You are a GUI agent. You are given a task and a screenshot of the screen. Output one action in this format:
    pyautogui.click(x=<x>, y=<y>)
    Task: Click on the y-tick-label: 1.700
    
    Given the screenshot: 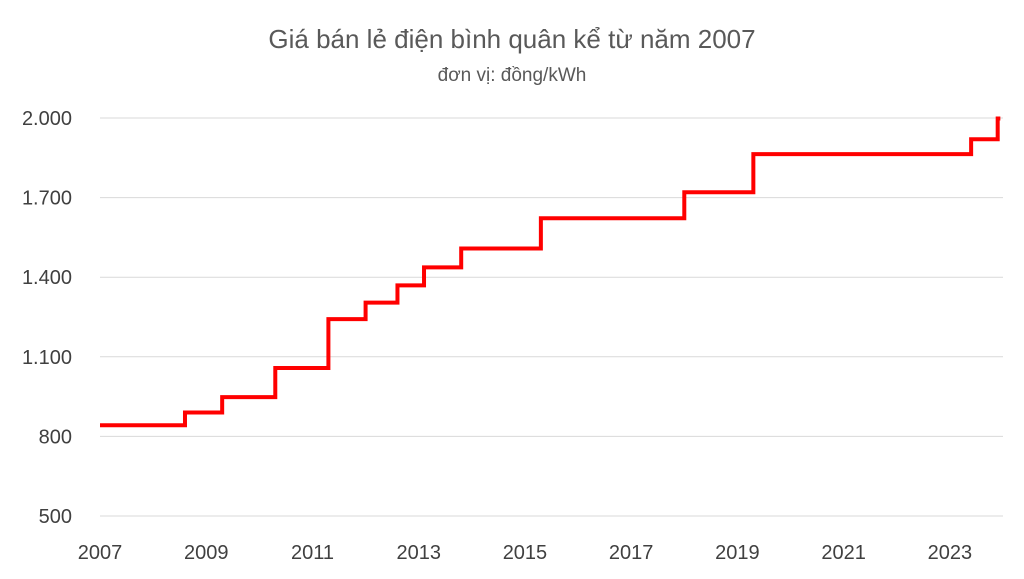 What is the action you would take?
    pyautogui.click(x=47, y=199)
    